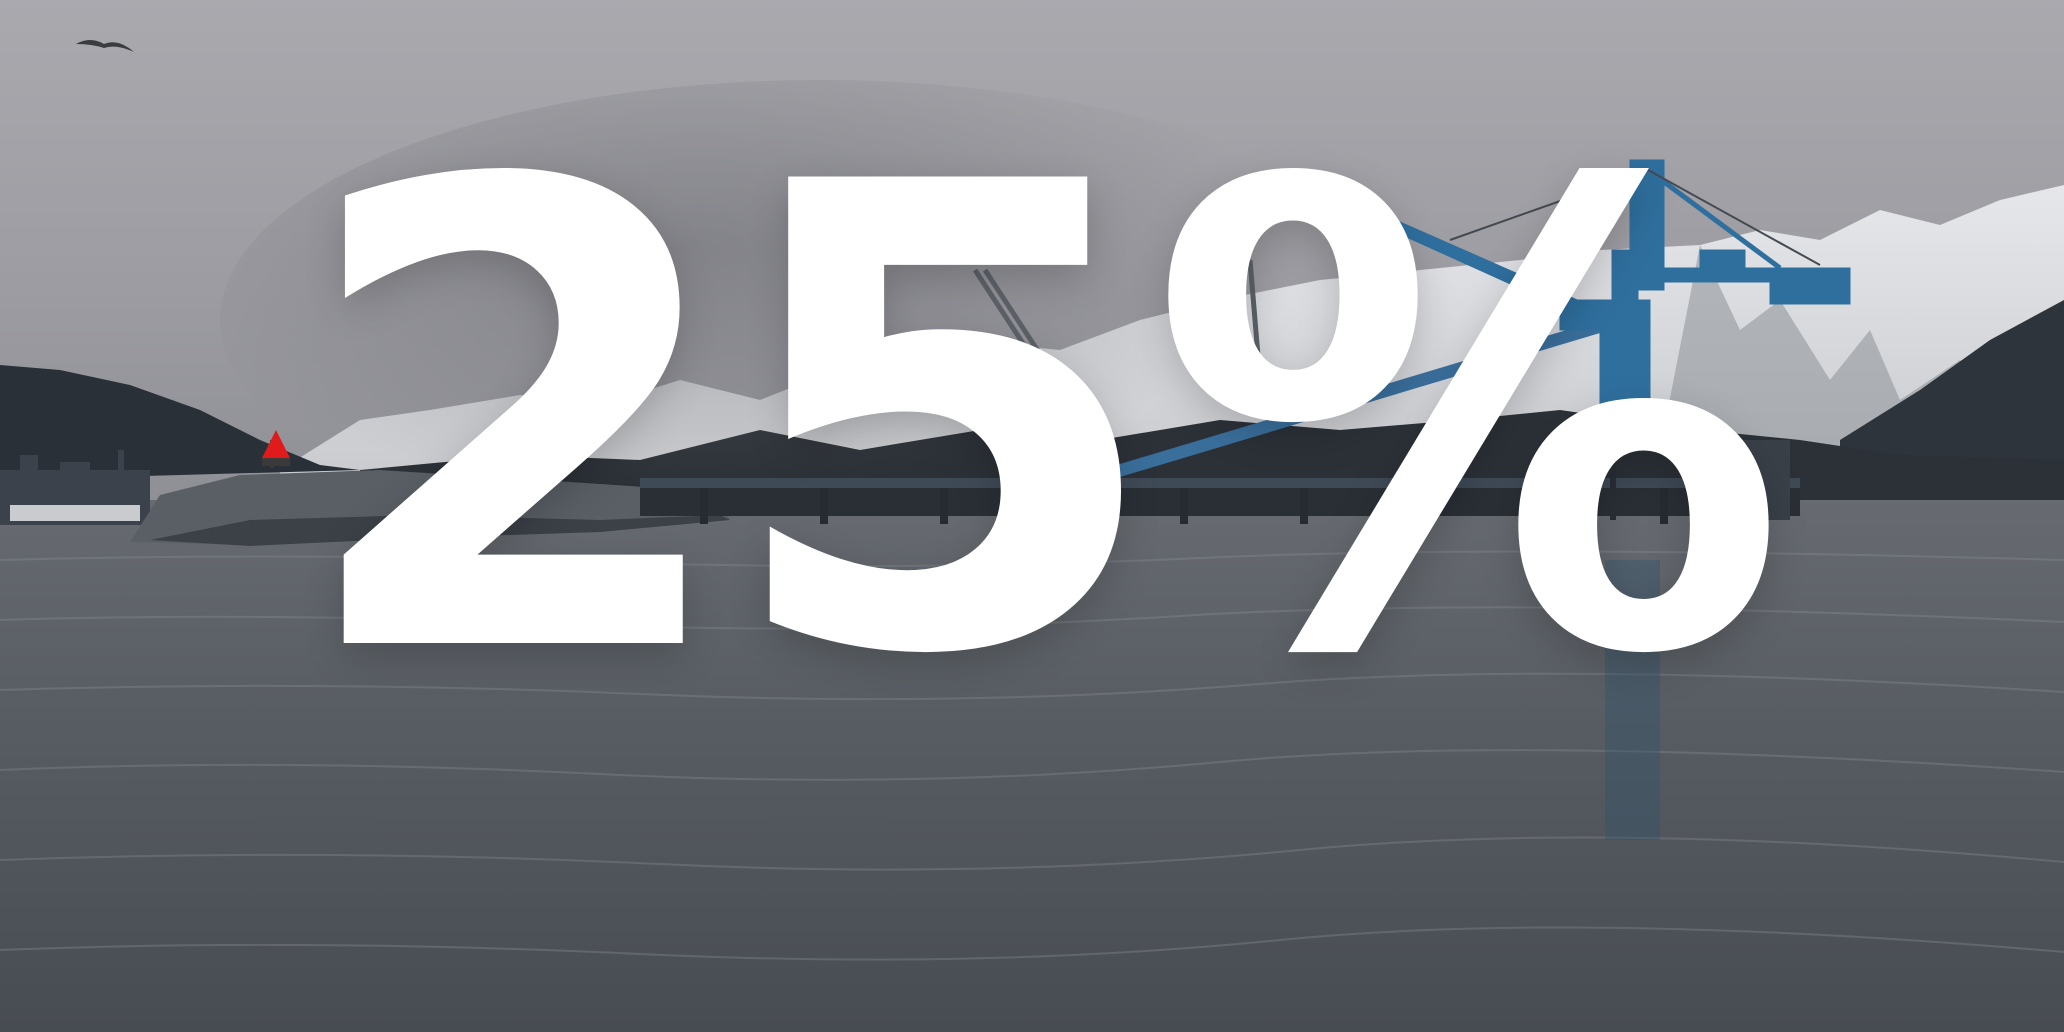 Image resolution: width=2064 pixels, height=1032 pixels. I want to click on ship-loader-crane, so click(1614, 339).